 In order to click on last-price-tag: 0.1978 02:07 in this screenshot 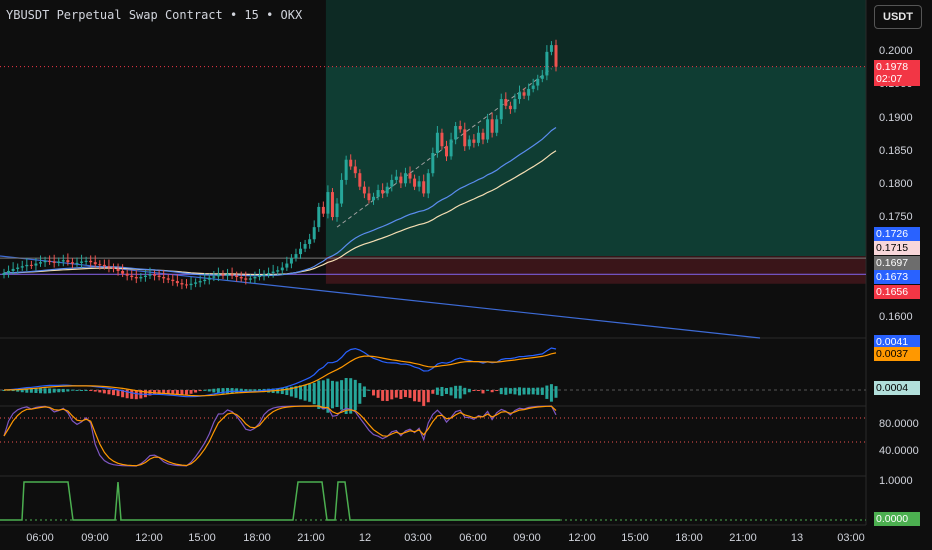, I will do `click(897, 73)`.